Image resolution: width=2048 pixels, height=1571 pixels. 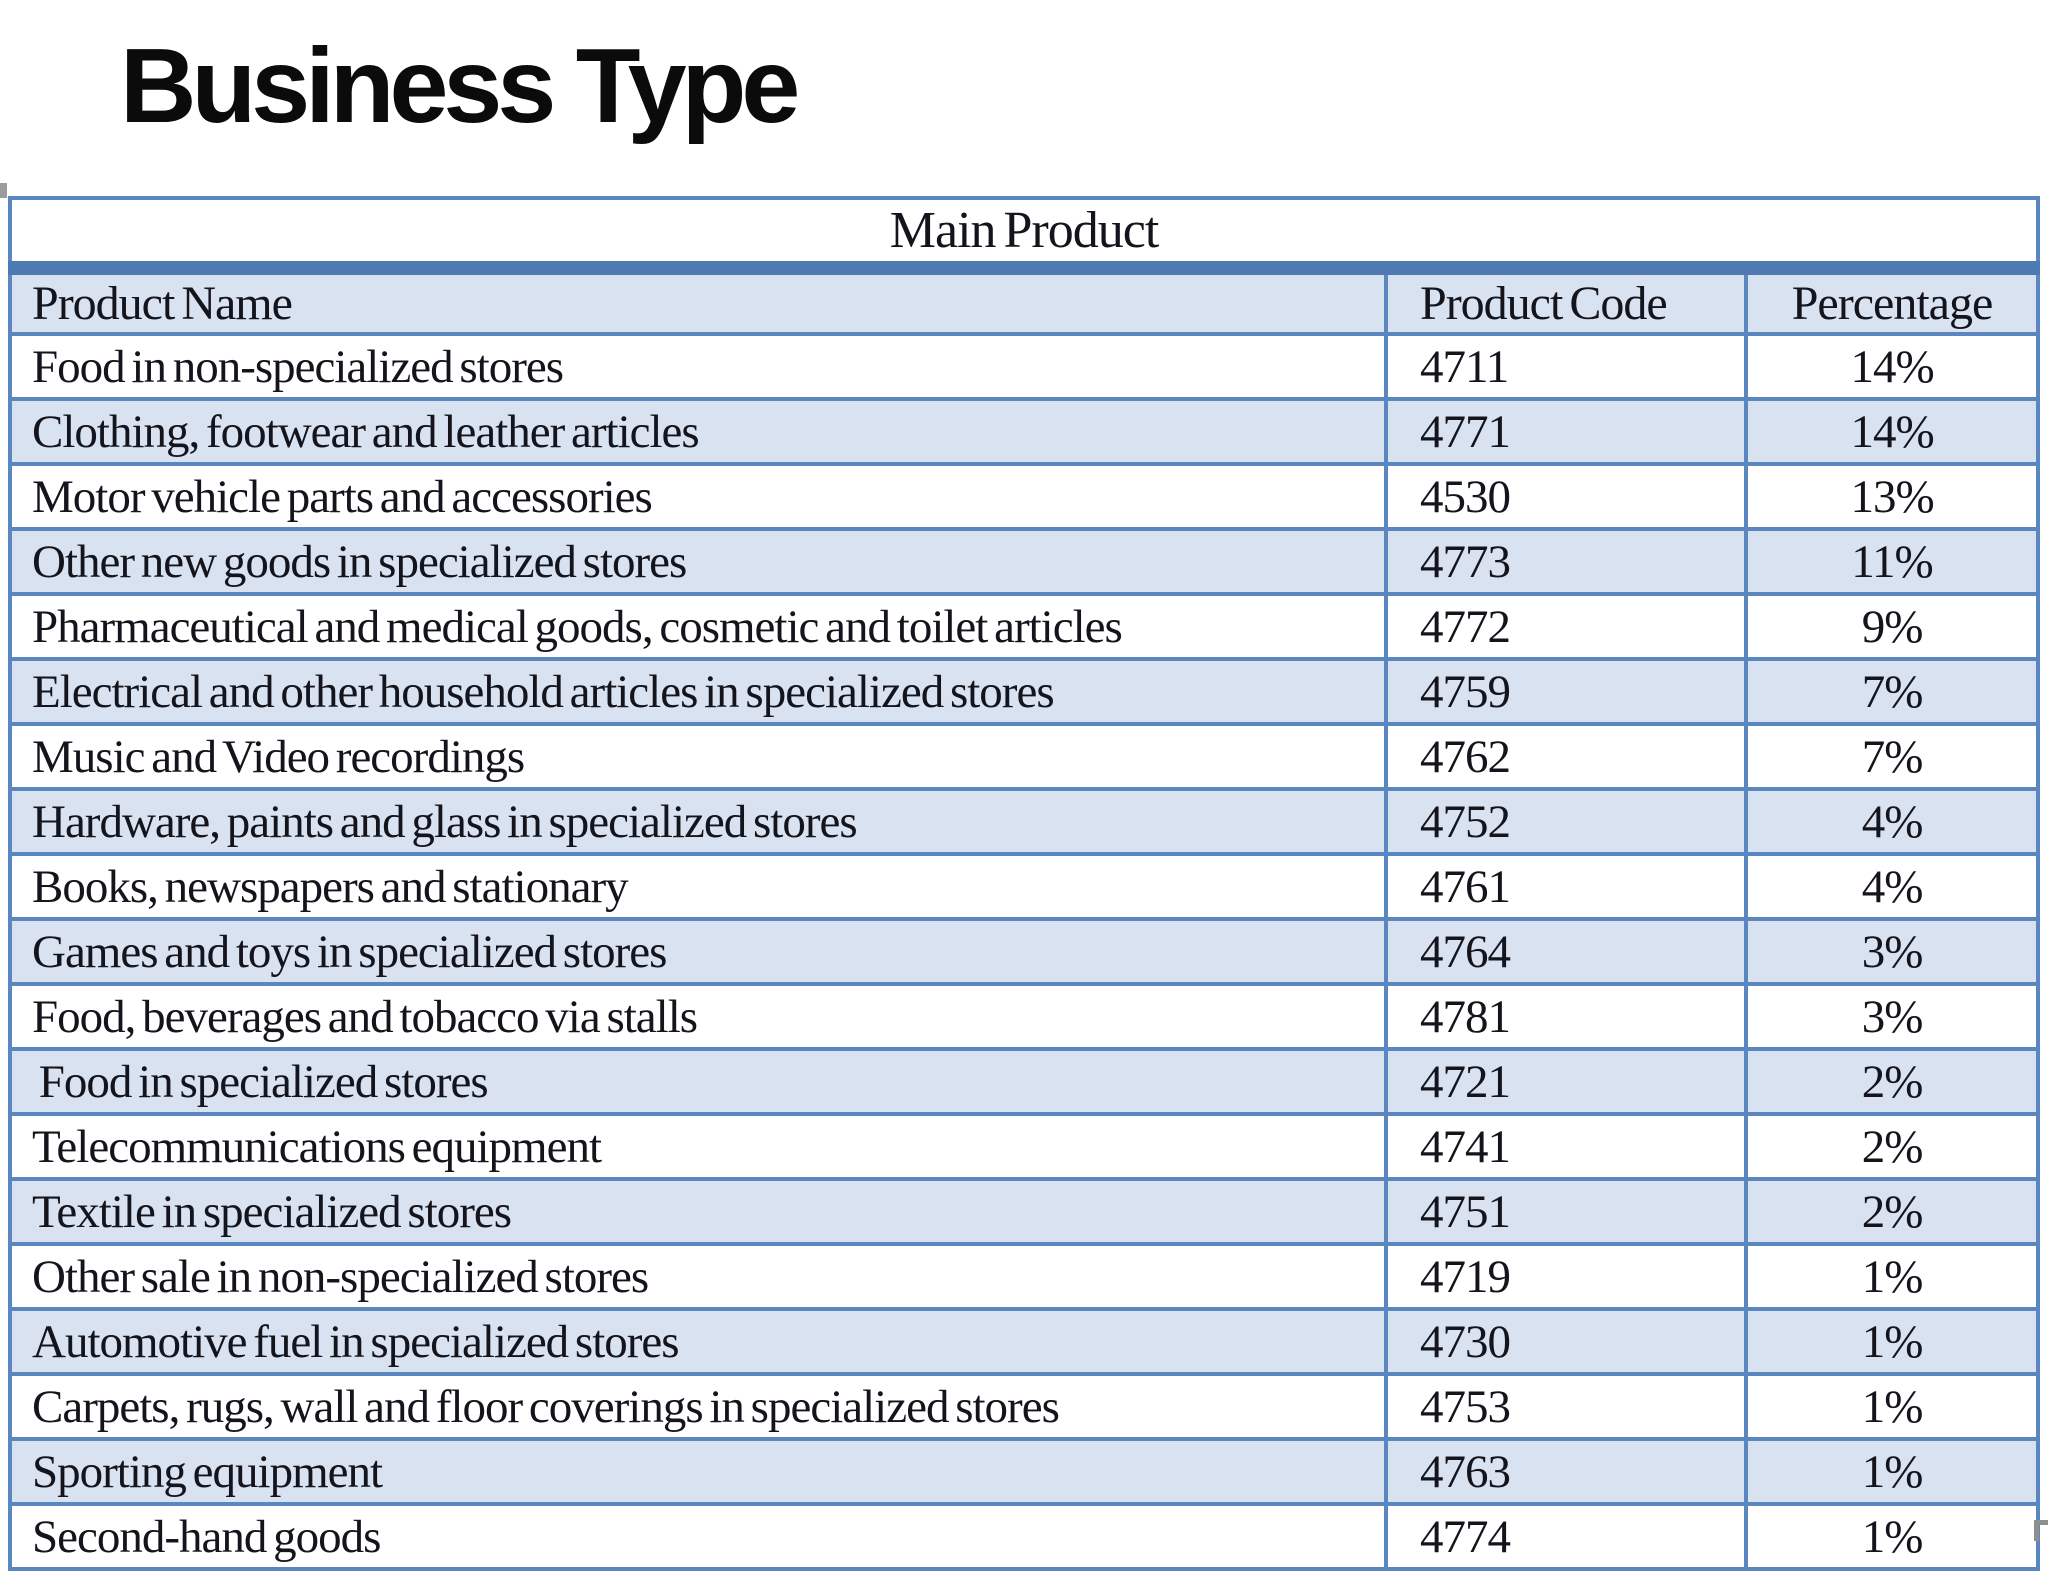 What do you see at coordinates (698, 1081) in the screenshot?
I see `cell-name: Food in specialized stores` at bounding box center [698, 1081].